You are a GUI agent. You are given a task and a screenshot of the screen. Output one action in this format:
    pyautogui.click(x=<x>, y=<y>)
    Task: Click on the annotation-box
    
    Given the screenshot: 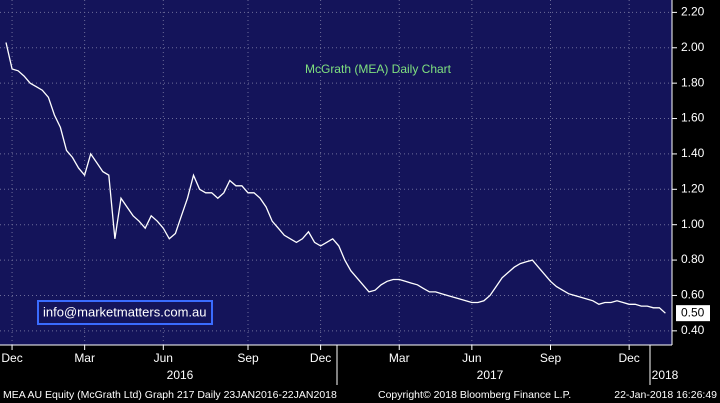 What is the action you would take?
    pyautogui.click(x=125, y=312)
    